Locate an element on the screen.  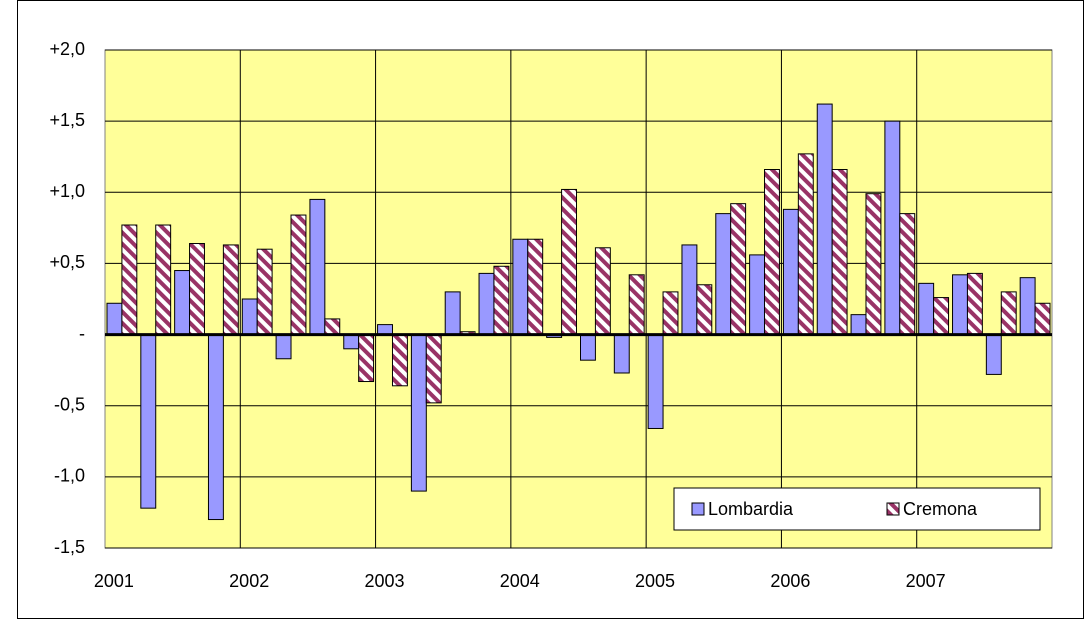
y-tick-label: - is located at coordinates (82, 333).